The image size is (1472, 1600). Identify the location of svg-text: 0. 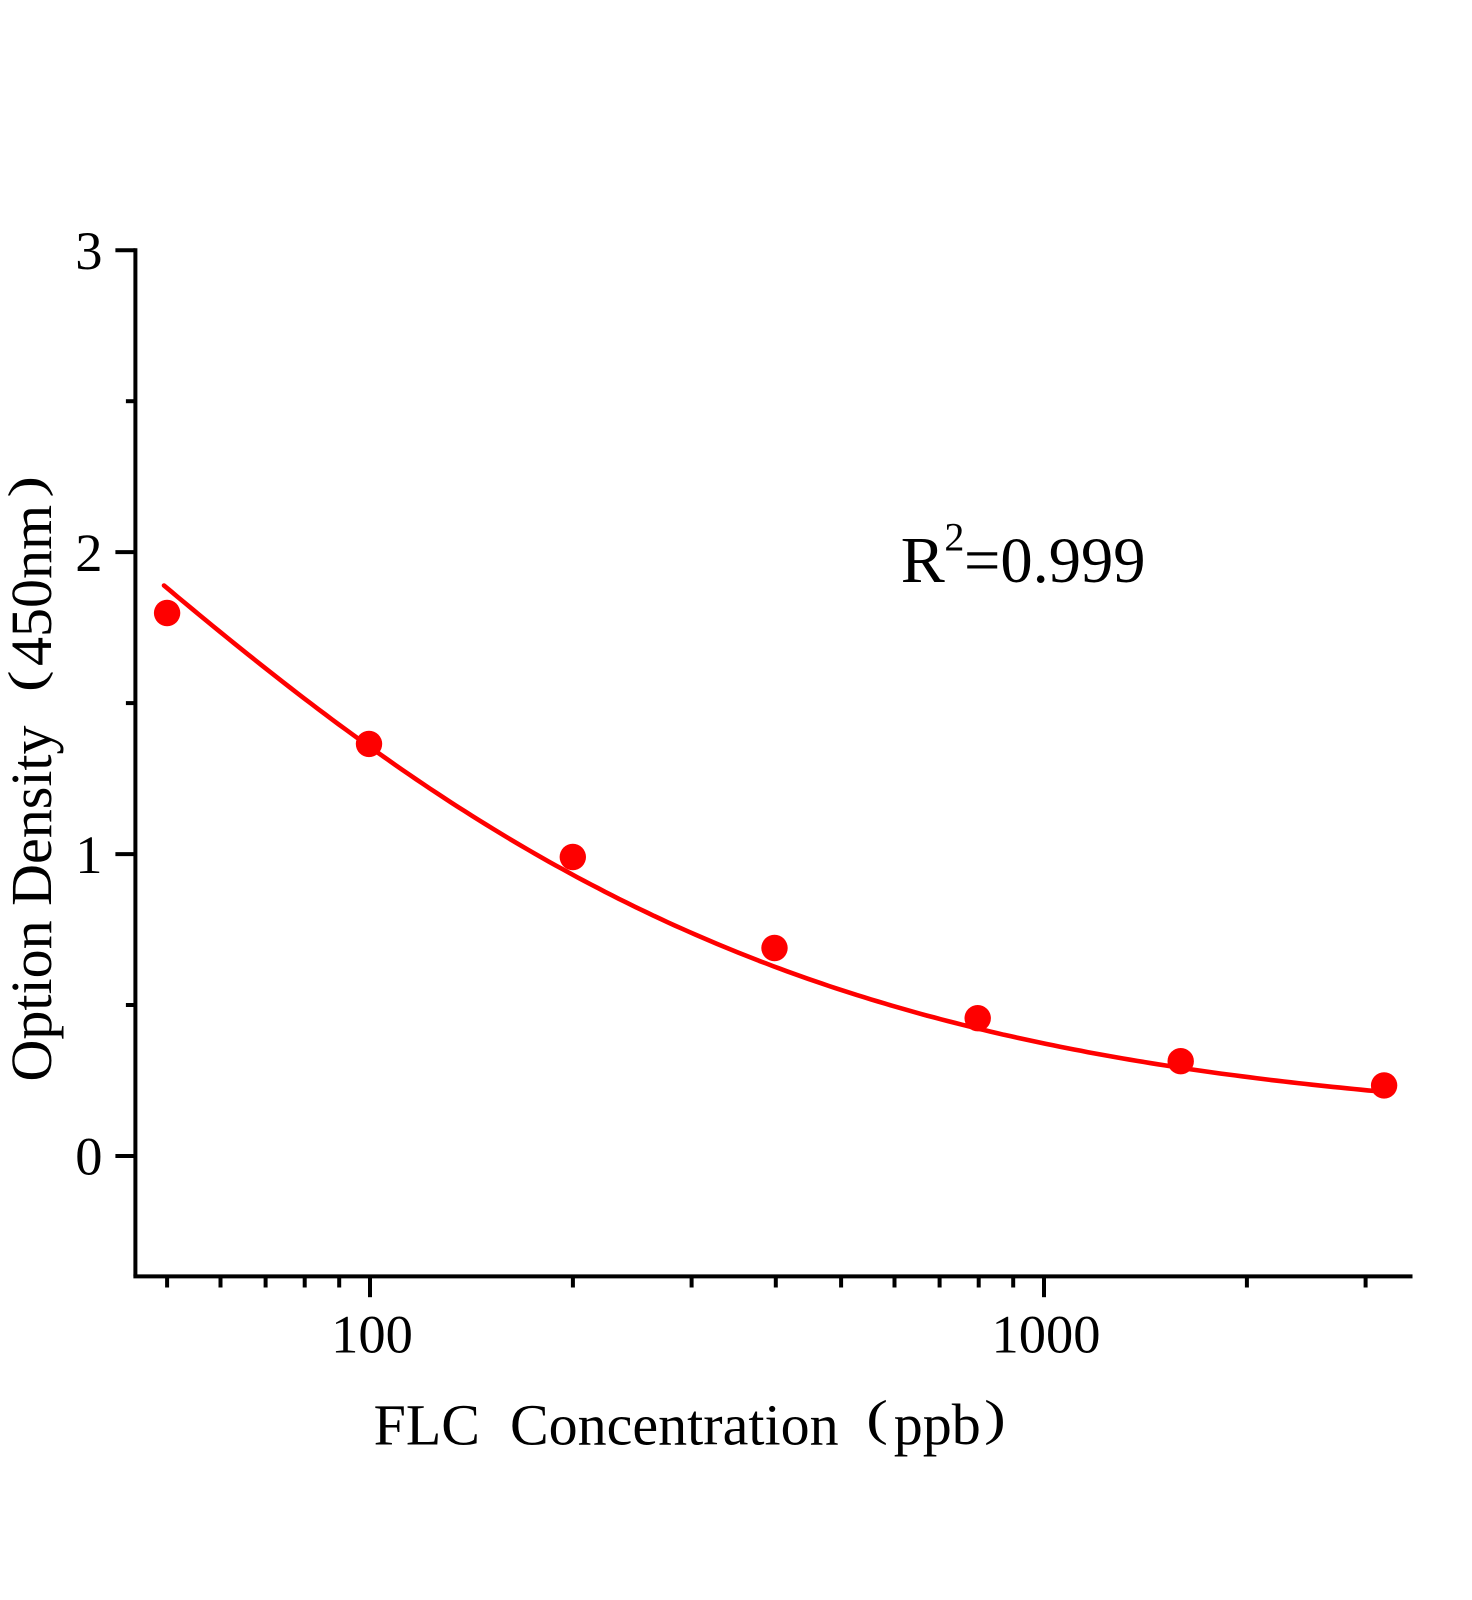
(88, 1156).